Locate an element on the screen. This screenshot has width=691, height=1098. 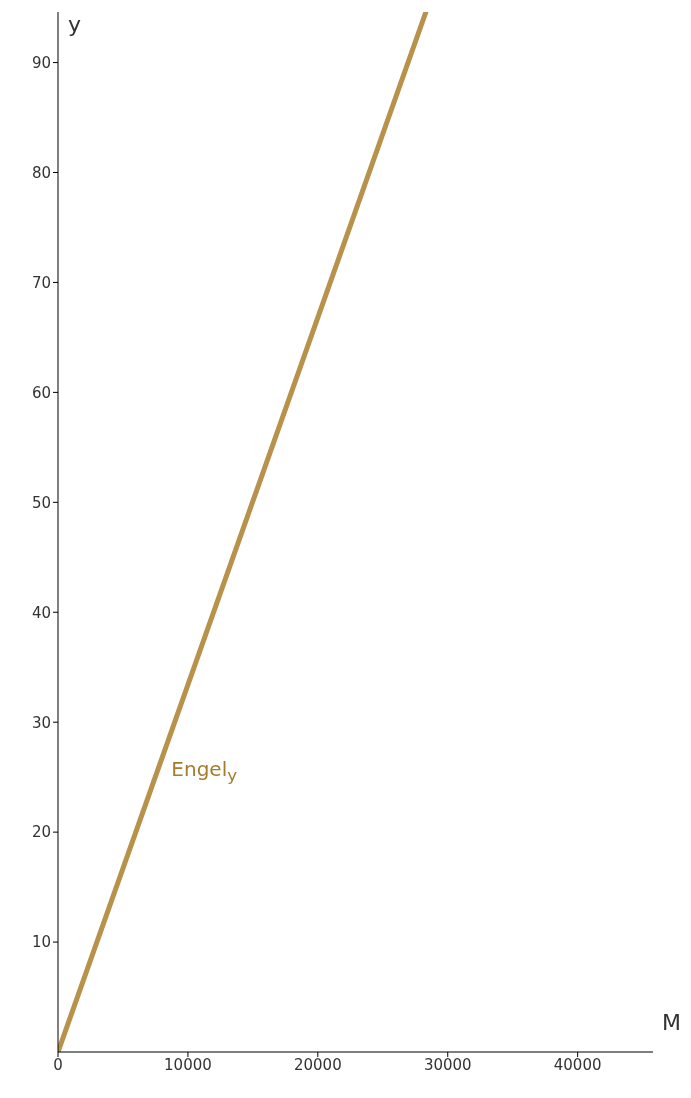
y-axis-title: y is located at coordinates (75, 24).